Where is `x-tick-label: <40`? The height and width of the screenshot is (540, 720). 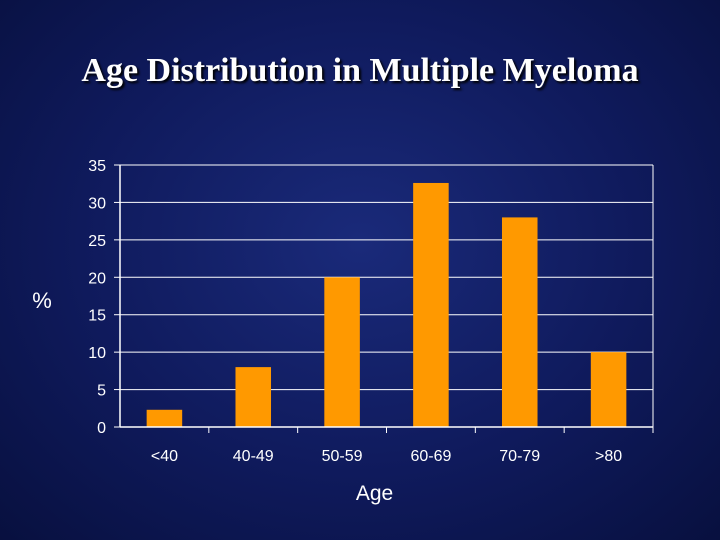
x-tick-label: <40 is located at coordinates (164, 456).